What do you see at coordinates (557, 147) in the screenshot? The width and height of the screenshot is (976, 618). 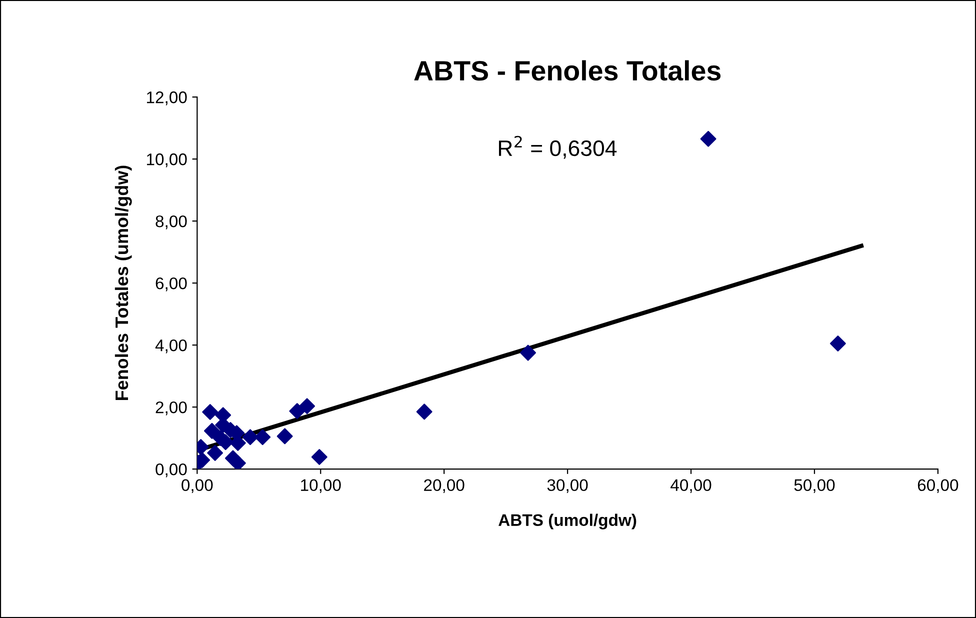 I see `annotation: R$^{2}$ = 0,6304` at bounding box center [557, 147].